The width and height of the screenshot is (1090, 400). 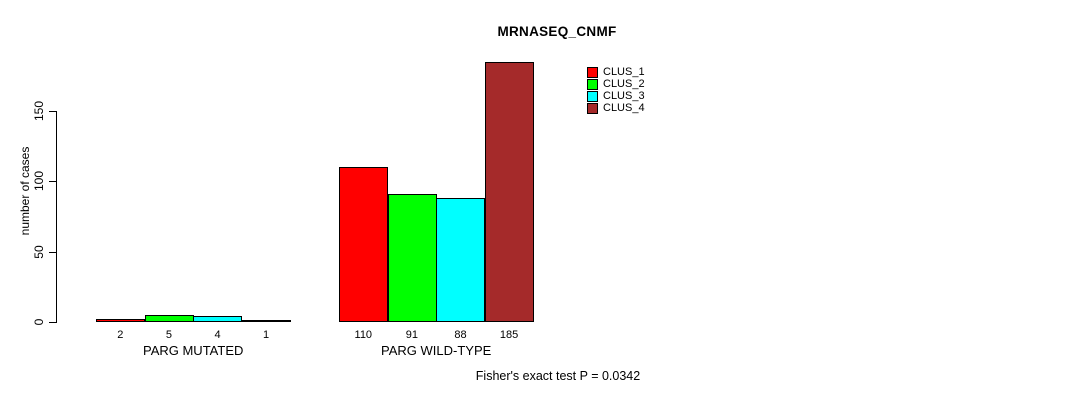 What do you see at coordinates (436, 350) in the screenshot?
I see `group-label: PARG WILD-TYPE` at bounding box center [436, 350].